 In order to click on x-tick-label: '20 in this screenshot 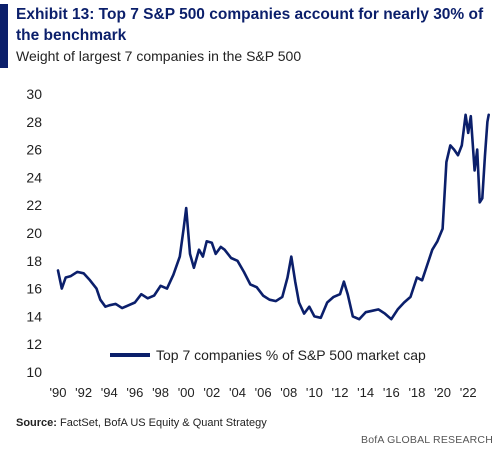, I will do `click(442, 392)`.